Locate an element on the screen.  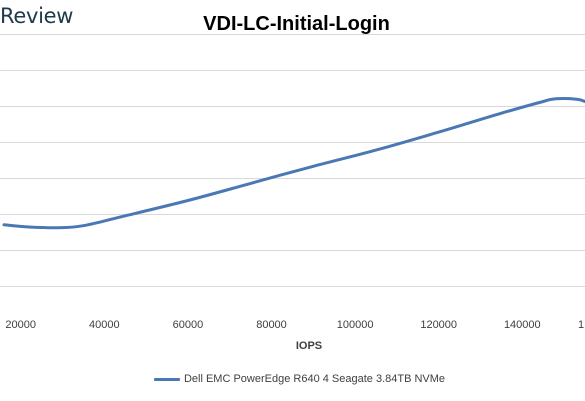
x-tick-label: 140000 is located at coordinates (522, 325).